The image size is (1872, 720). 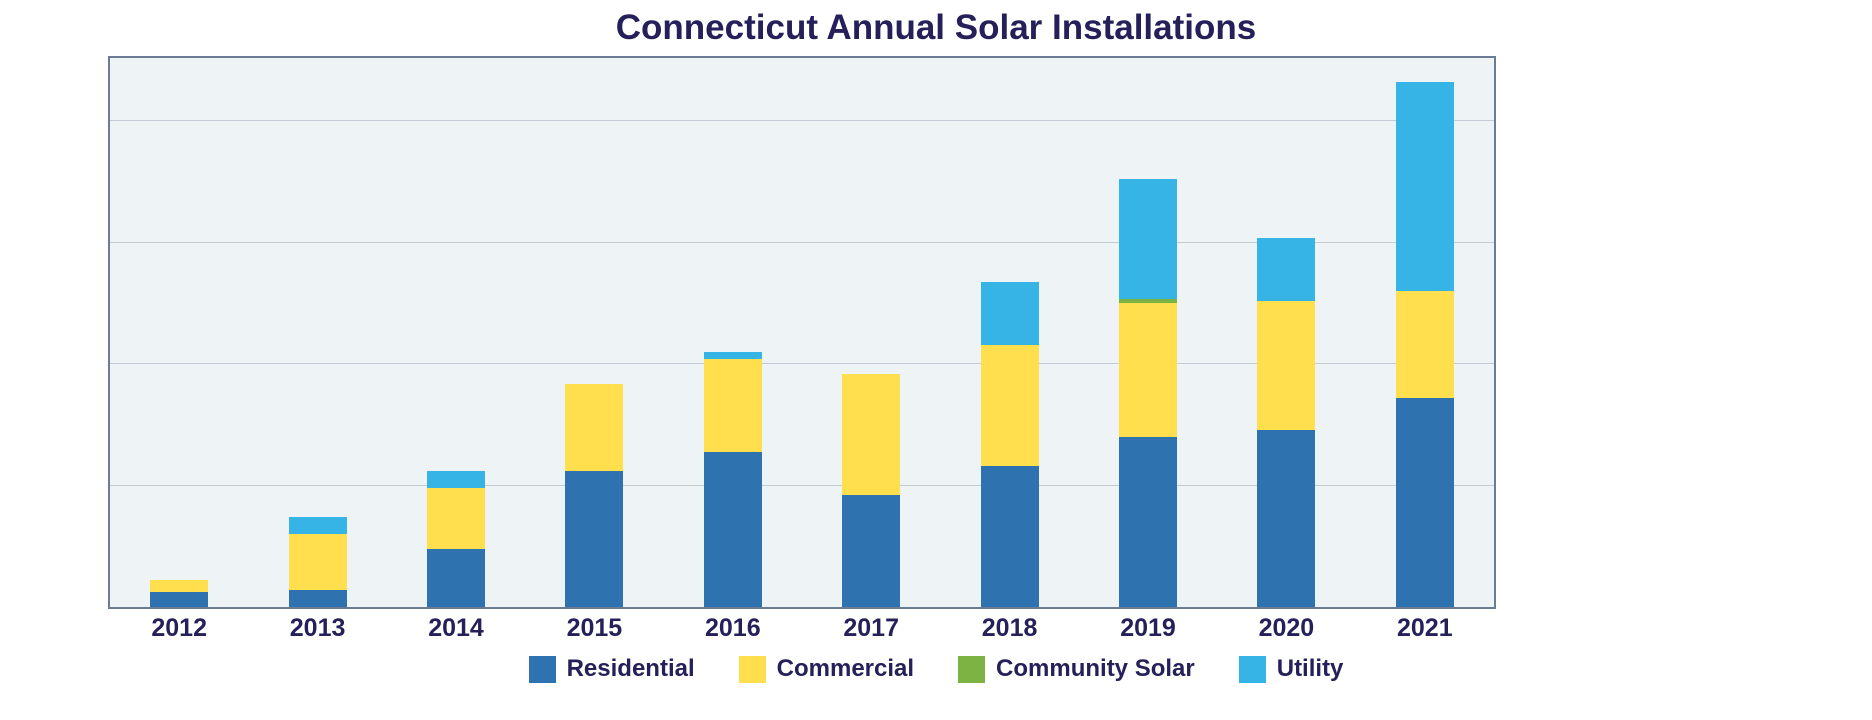 What do you see at coordinates (179, 628) in the screenshot?
I see `x-tick-label: 2012` at bounding box center [179, 628].